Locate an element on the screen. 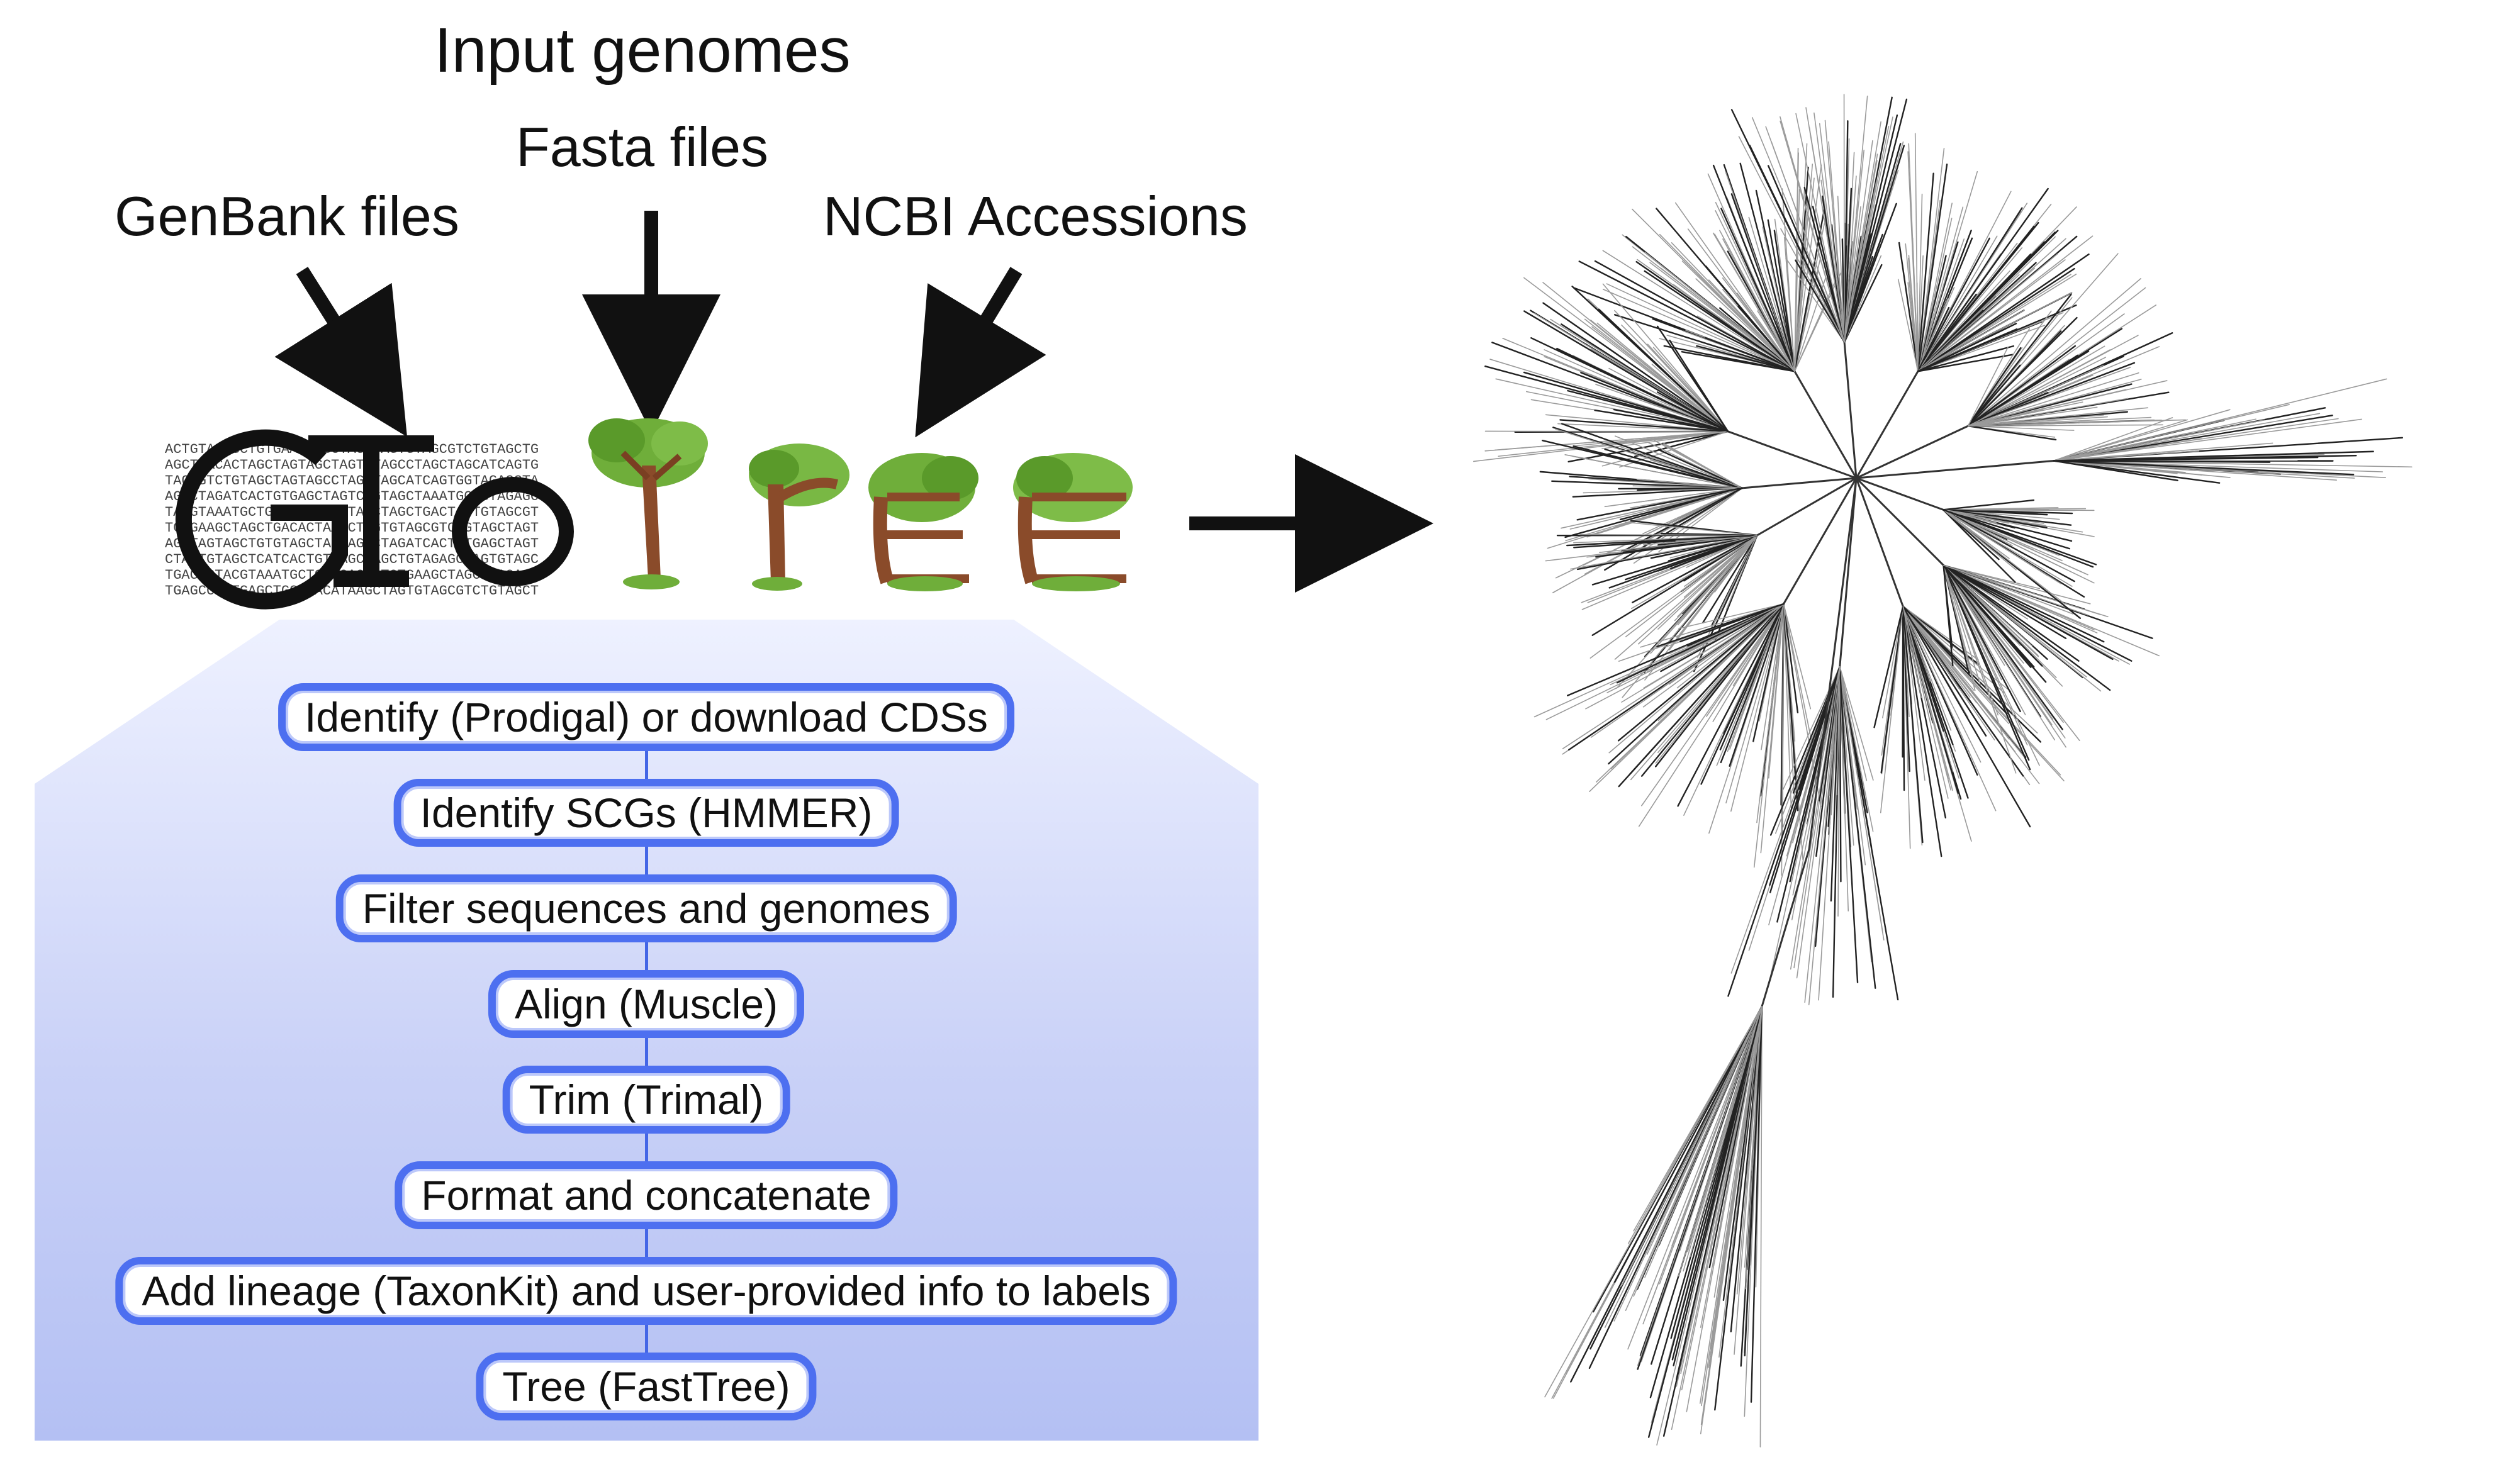 This screenshot has height=1484, width=2517. logo-letter-tree-e1 is located at coordinates (923, 522).